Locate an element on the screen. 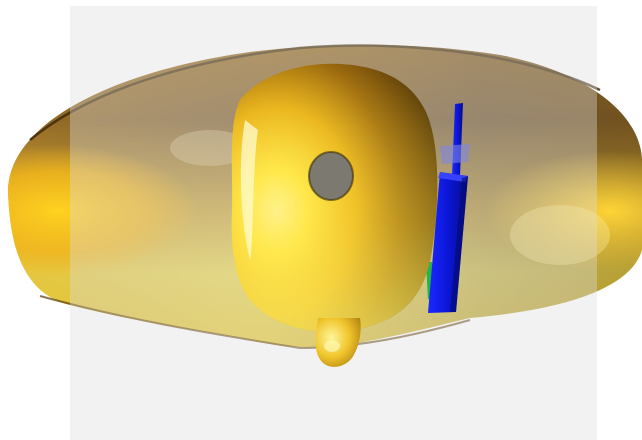  donut-tip is located at coordinates (338, 342).